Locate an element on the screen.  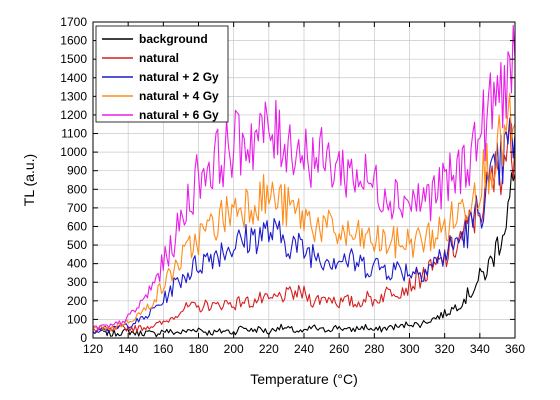
x-tick-label: 180 is located at coordinates (198, 349).